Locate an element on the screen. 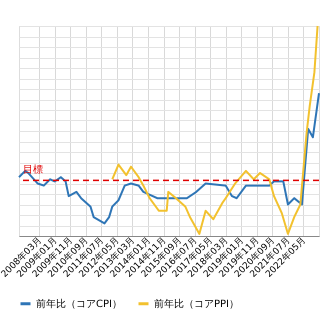 This screenshot has height=320, width=320. ref-line-label: 目標 is located at coordinates (33, 169).